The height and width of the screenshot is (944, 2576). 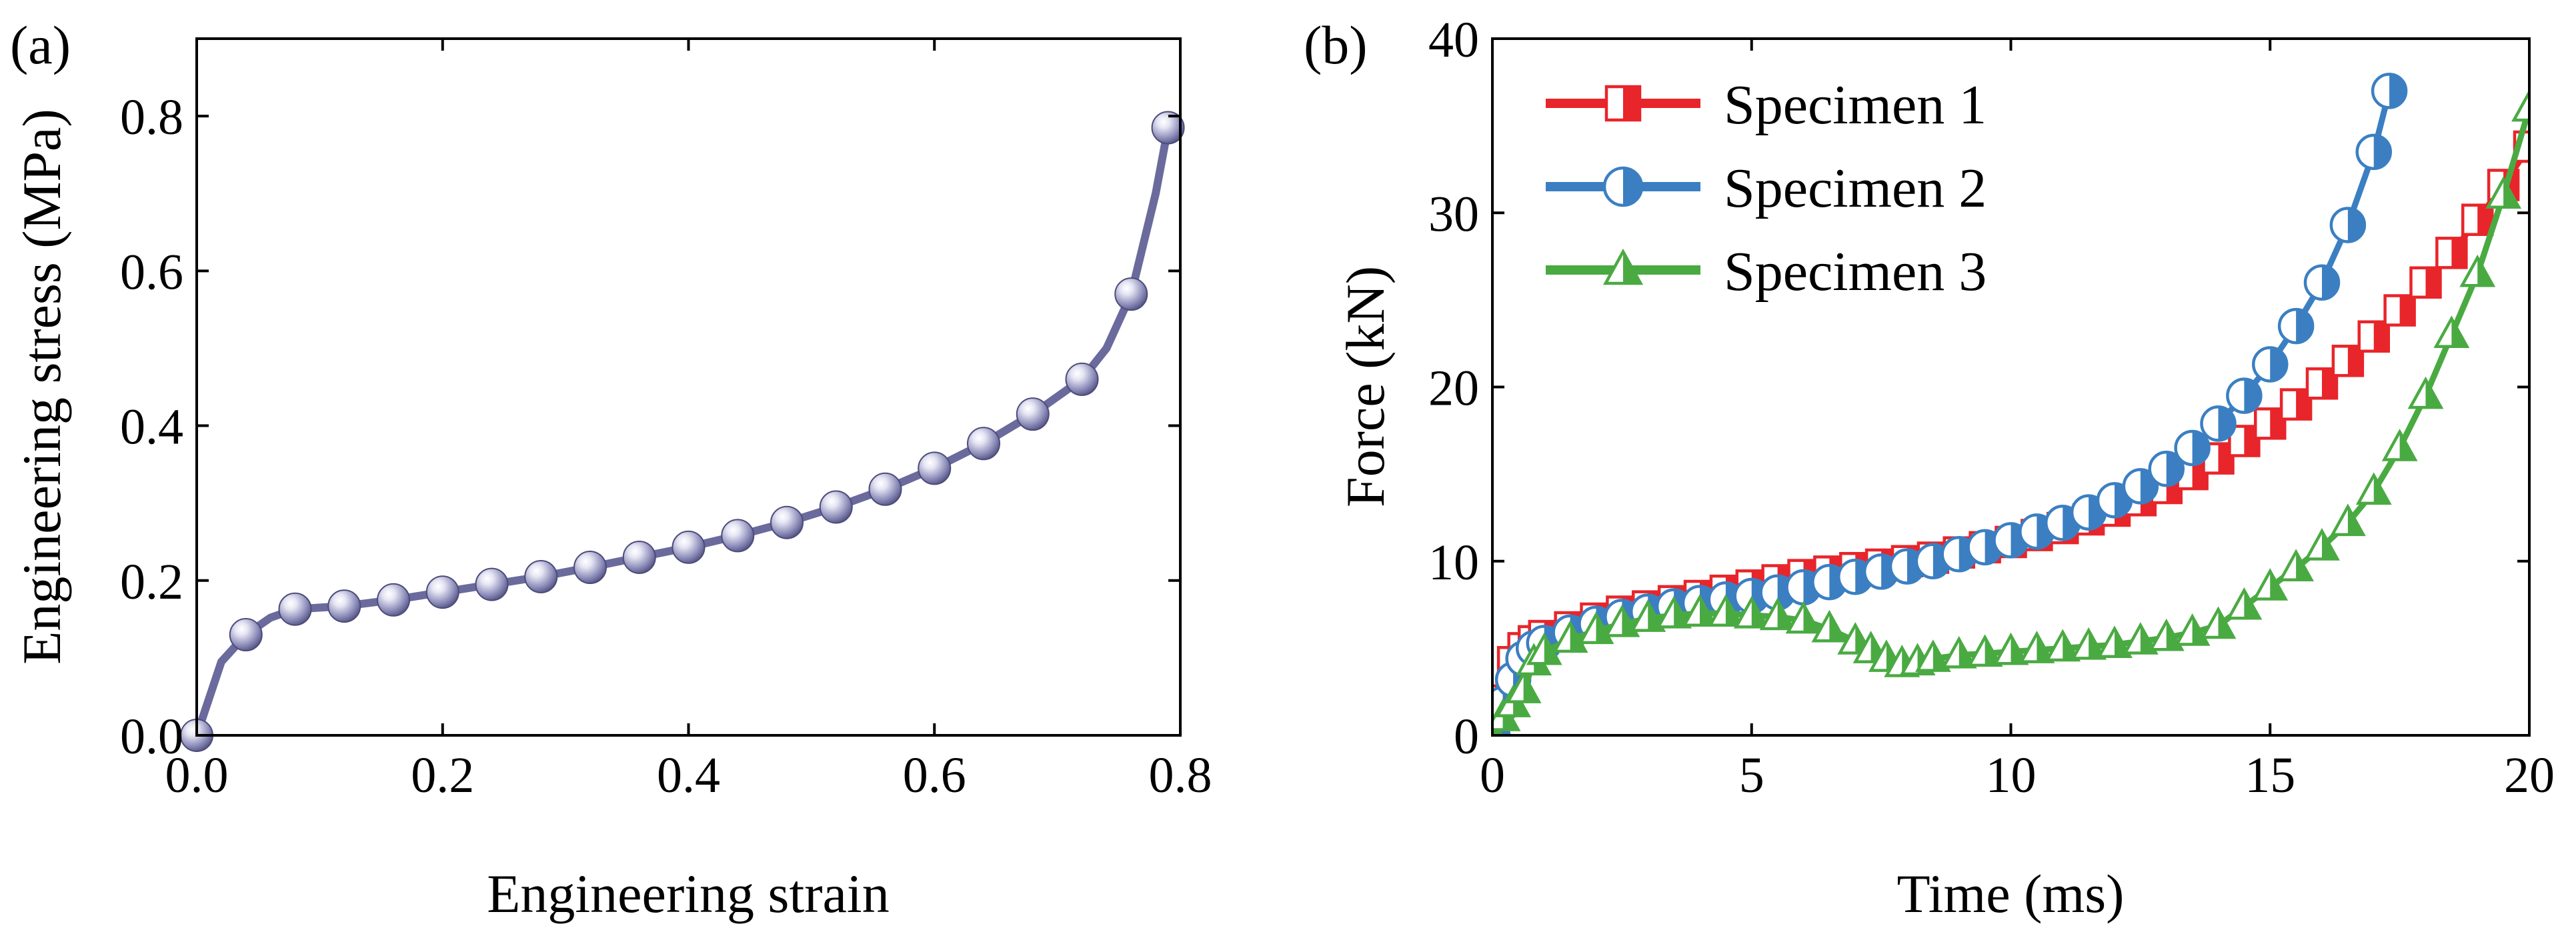 I want to click on x-tick-label: 15, so click(x=2270, y=775).